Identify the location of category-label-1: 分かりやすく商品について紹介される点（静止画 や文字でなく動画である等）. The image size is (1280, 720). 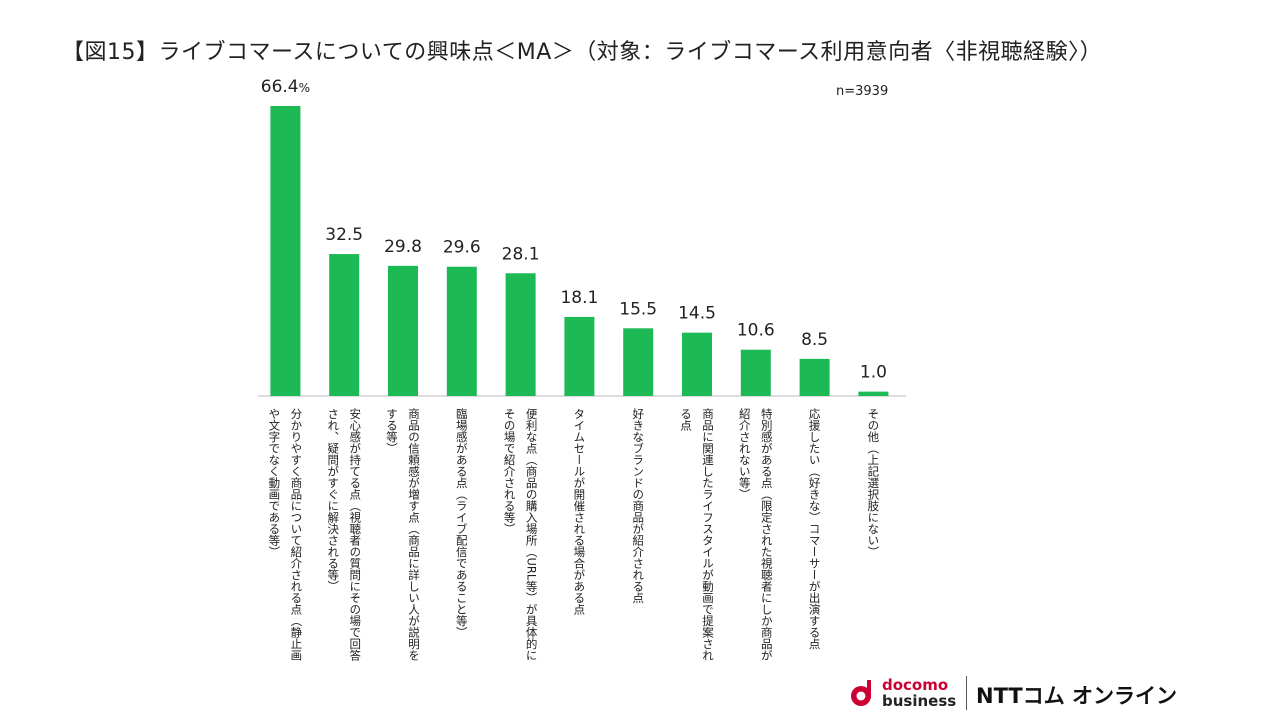
(285, 534).